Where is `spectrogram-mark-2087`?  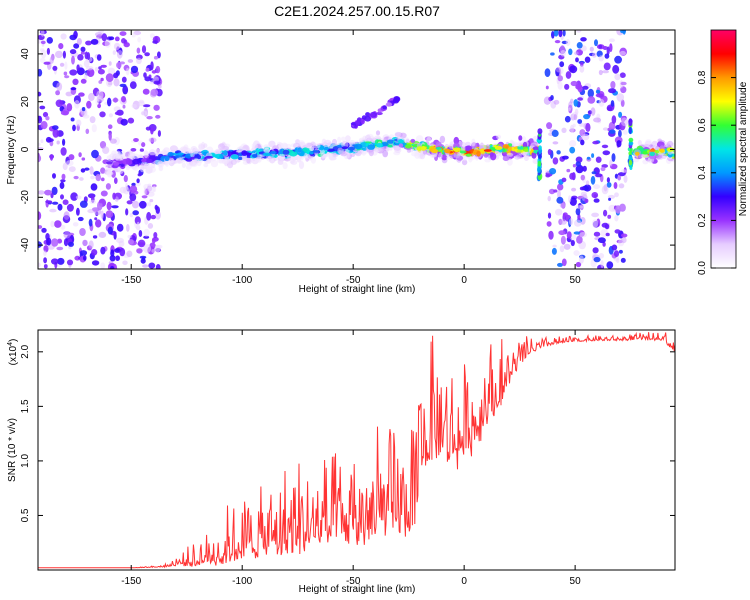 spectrogram-mark-2087 is located at coordinates (371, 152).